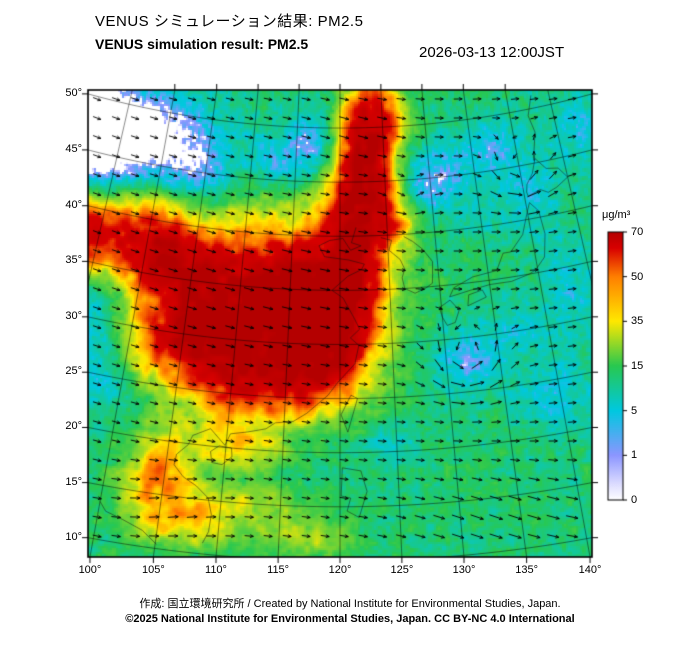 This screenshot has height=649, width=700. Describe the element at coordinates (402, 570) in the screenshot. I see `lon-tick-label: 125°` at that location.